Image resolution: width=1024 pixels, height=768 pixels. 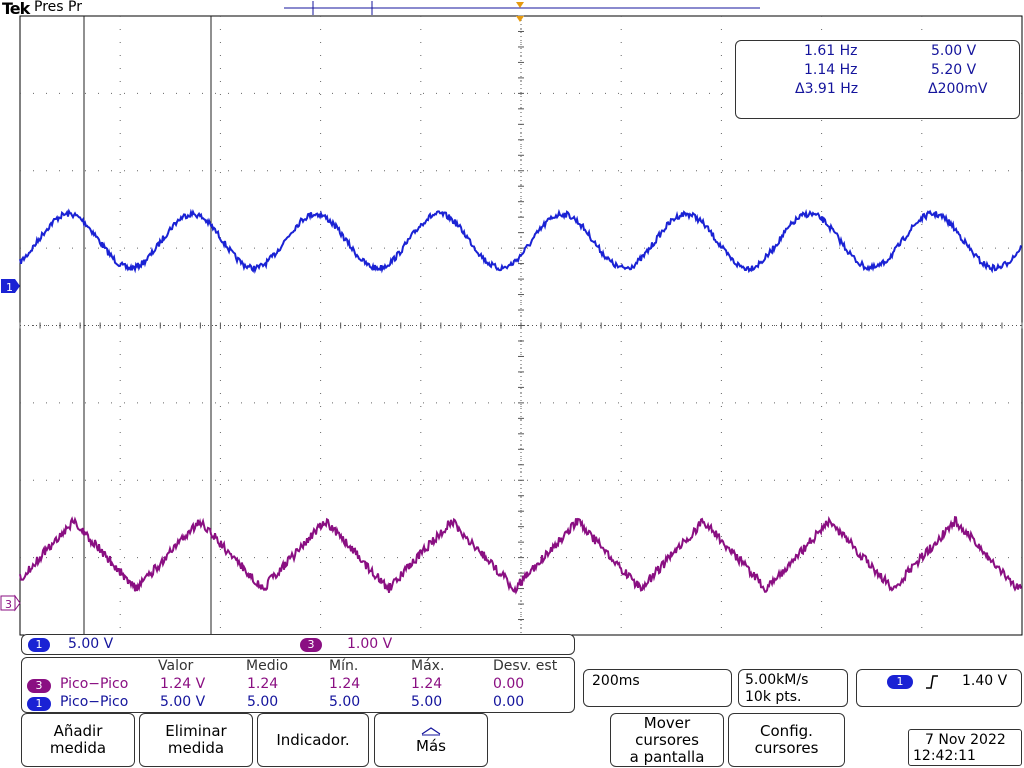 I want to click on row1-max: 1.24, so click(x=427, y=684).